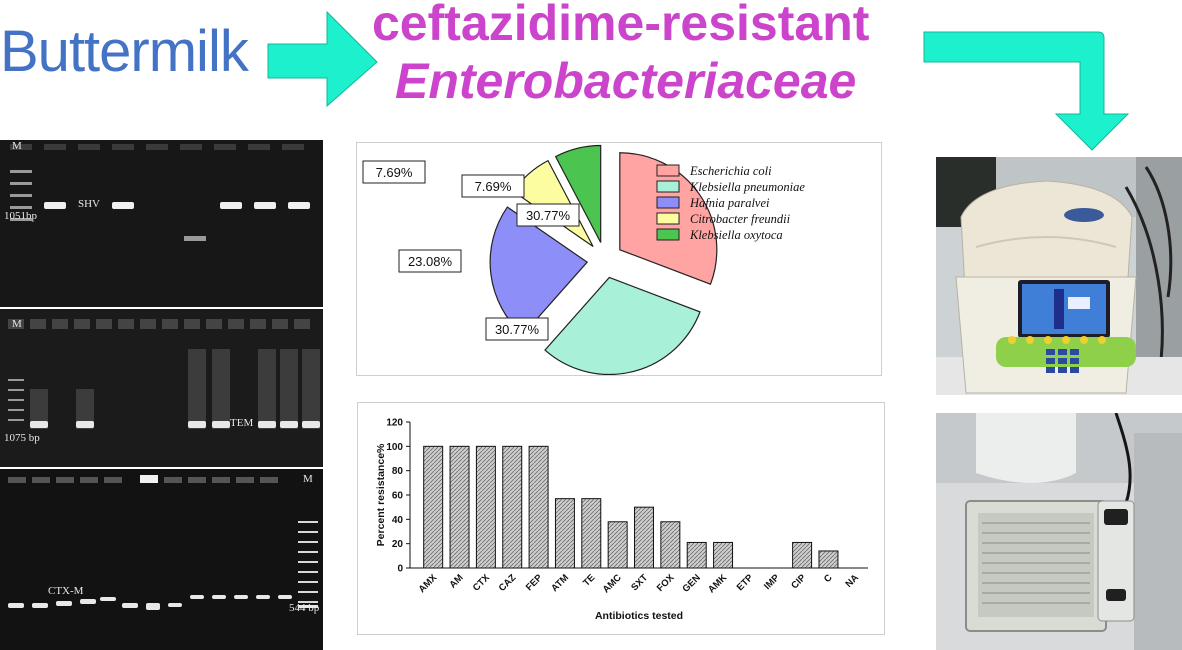 The image size is (1182, 650). I want to click on gel-tem-panel: M TEM 1075 bp, so click(161, 388).